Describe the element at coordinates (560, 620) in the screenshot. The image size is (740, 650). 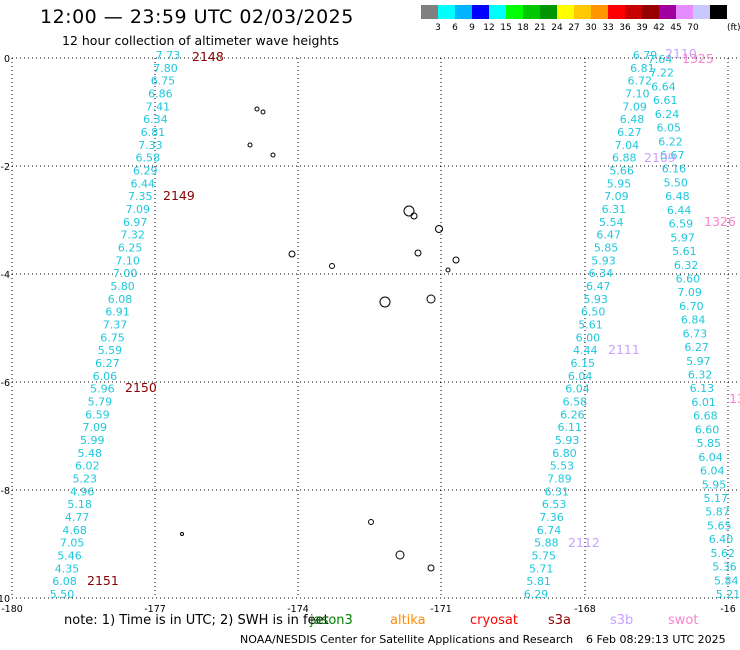
I see `satellite-name: s3a` at that location.